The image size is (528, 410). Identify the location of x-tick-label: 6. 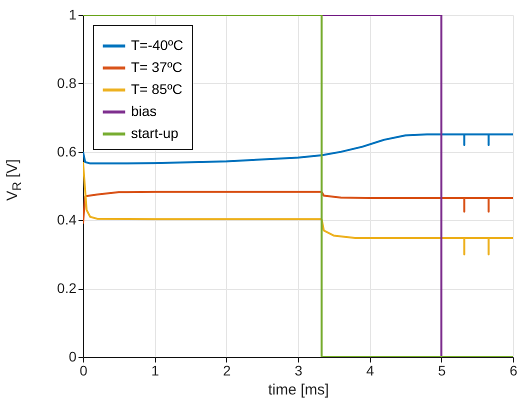
(514, 370).